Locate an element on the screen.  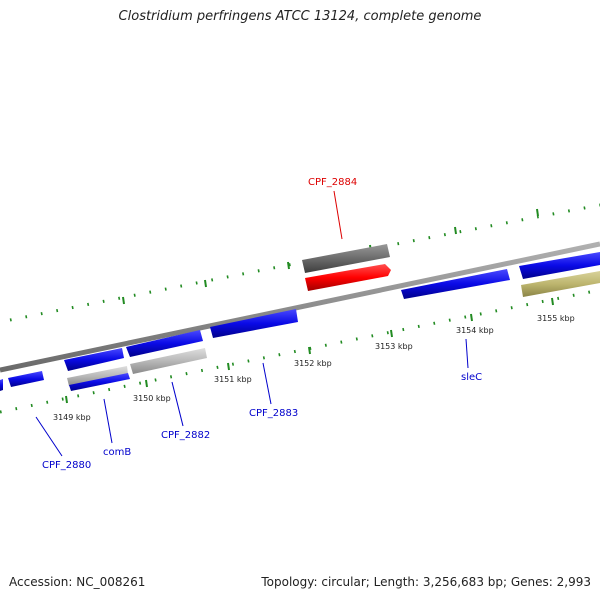
tick-label: 3151 kbp is located at coordinates (233, 379).